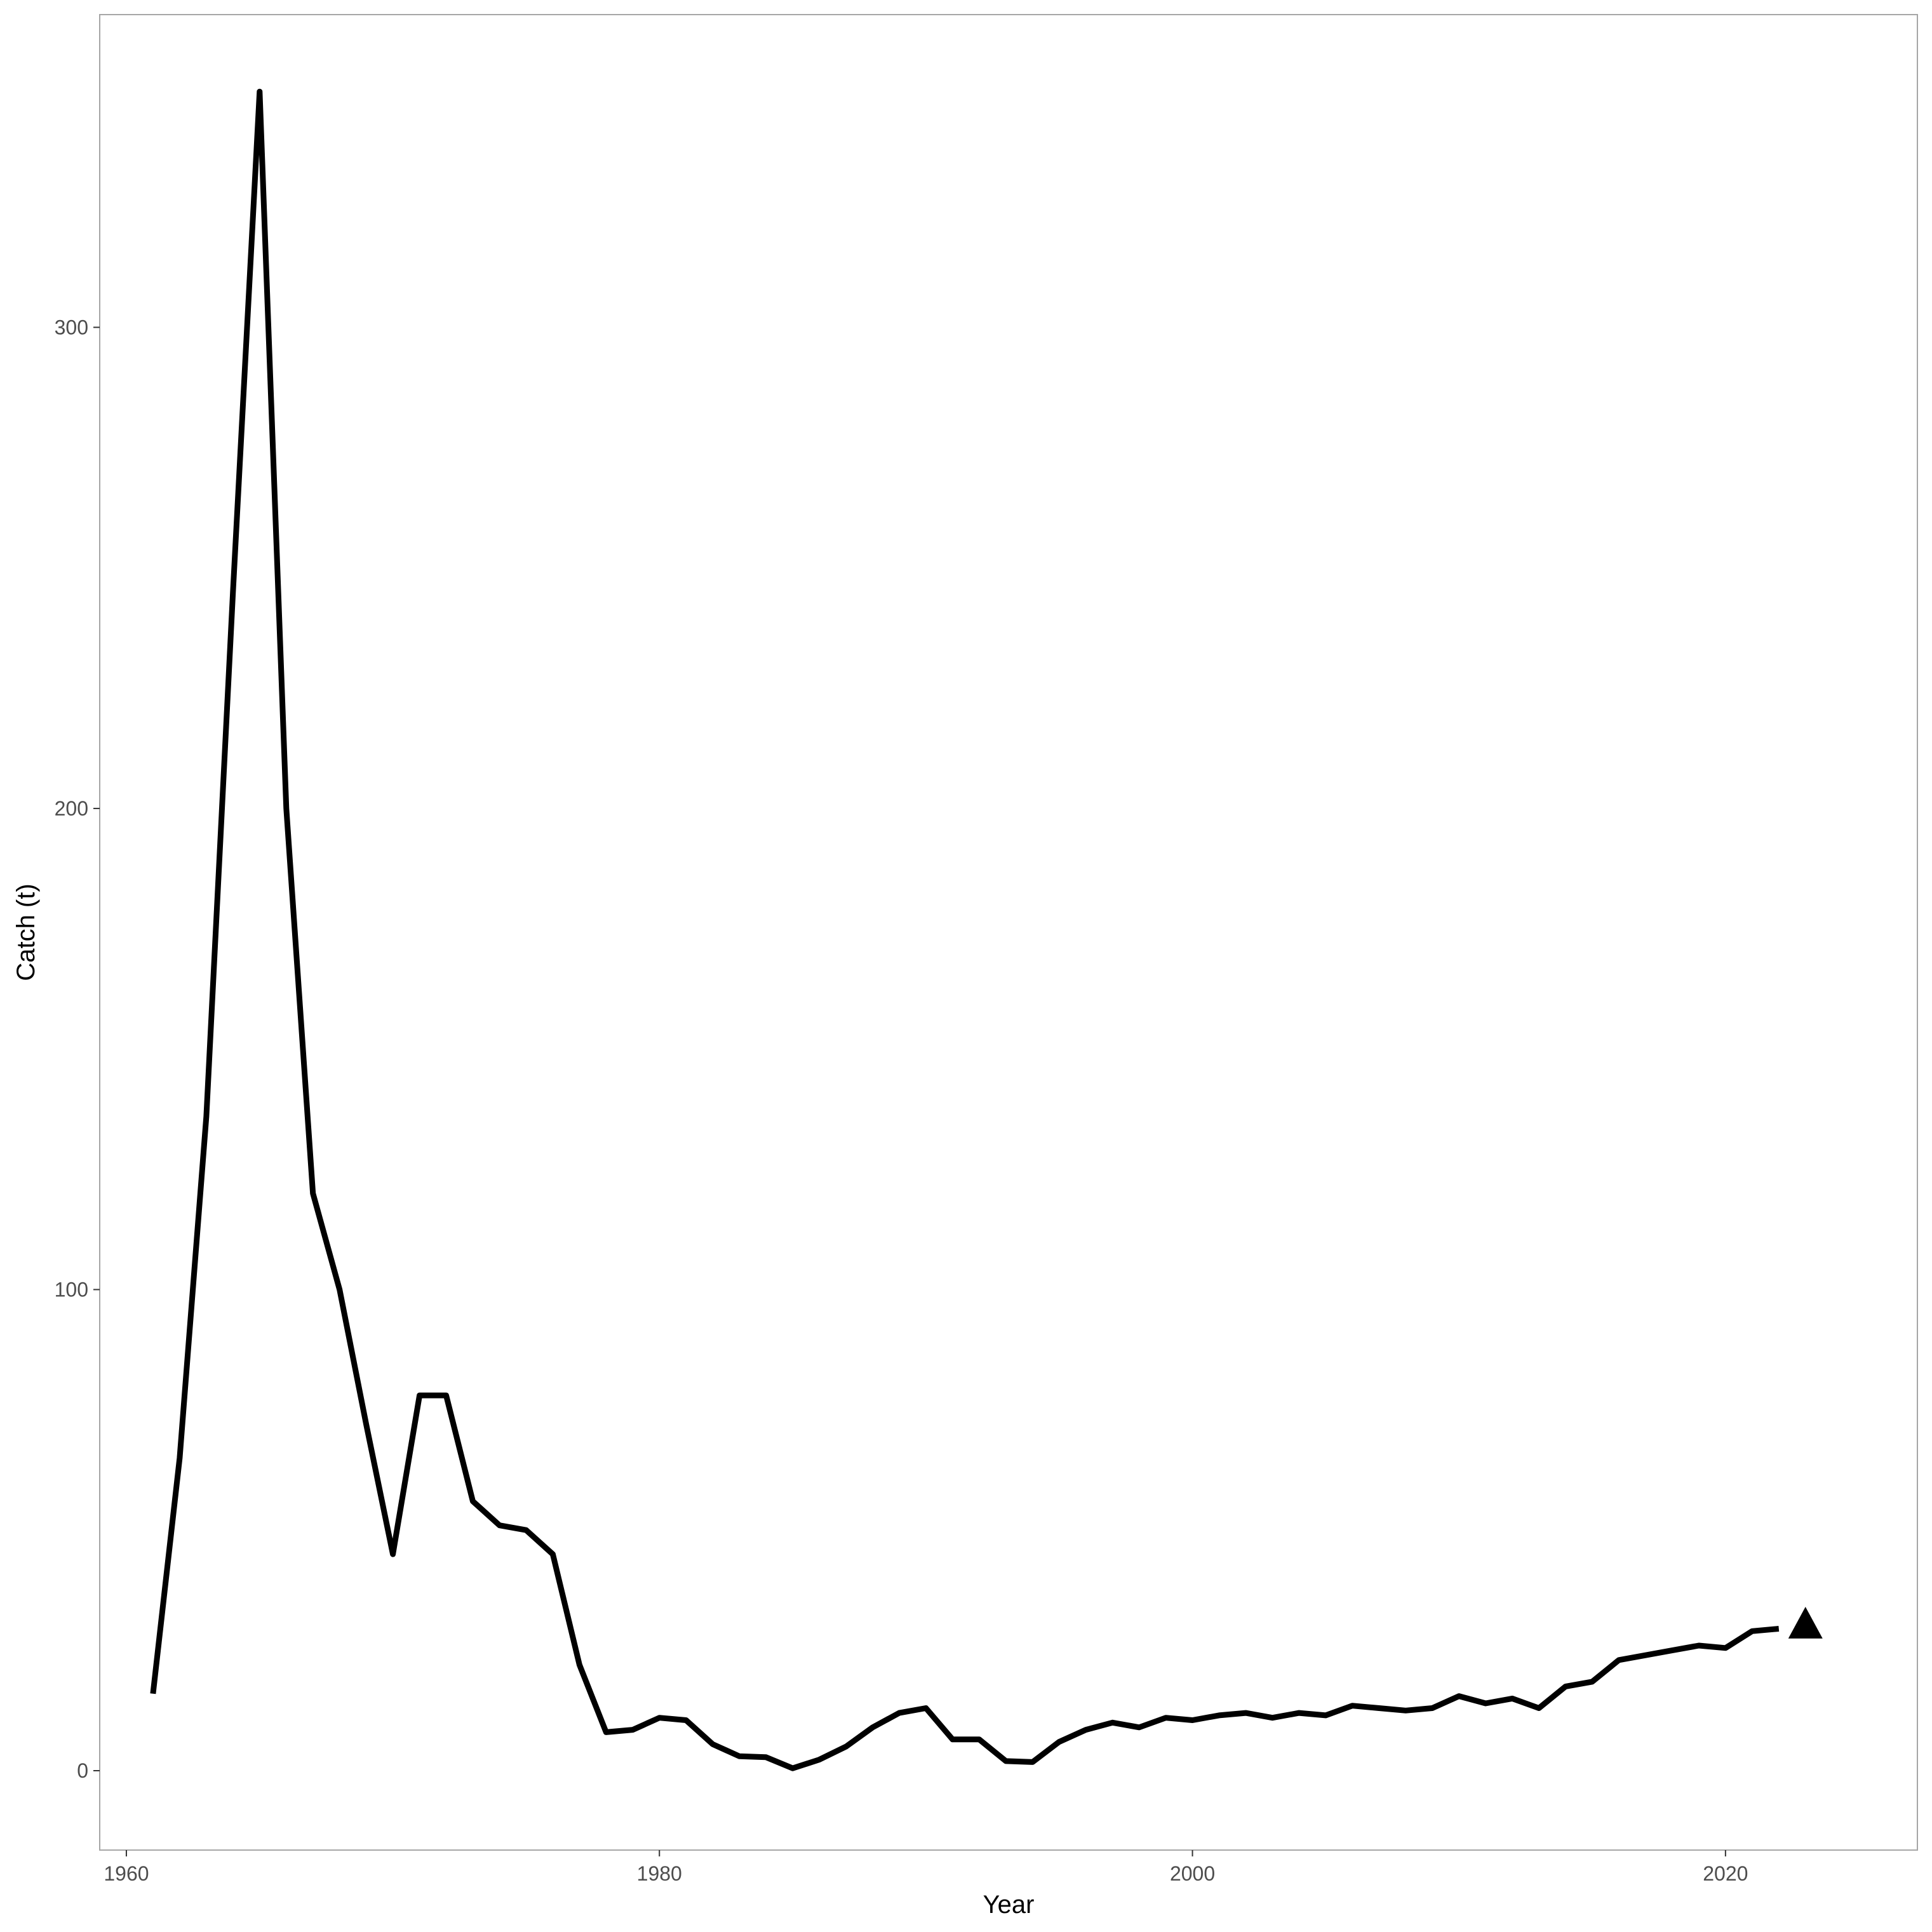 The image size is (1932, 1932). Describe the element at coordinates (659, 1873) in the screenshot. I see `x-tick-label: 1980` at that location.